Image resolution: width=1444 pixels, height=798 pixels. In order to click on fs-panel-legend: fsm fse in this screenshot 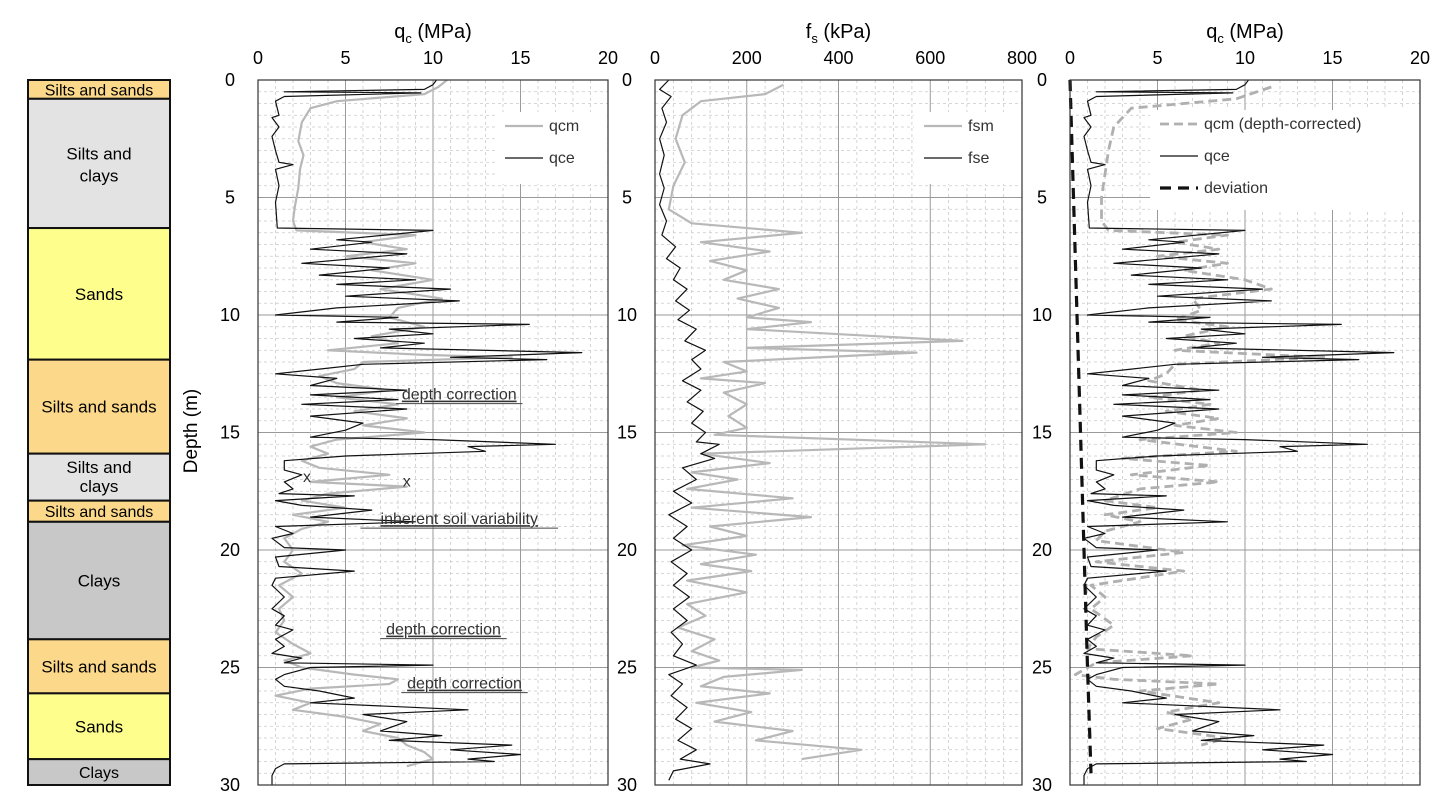, I will do `click(959, 142)`.